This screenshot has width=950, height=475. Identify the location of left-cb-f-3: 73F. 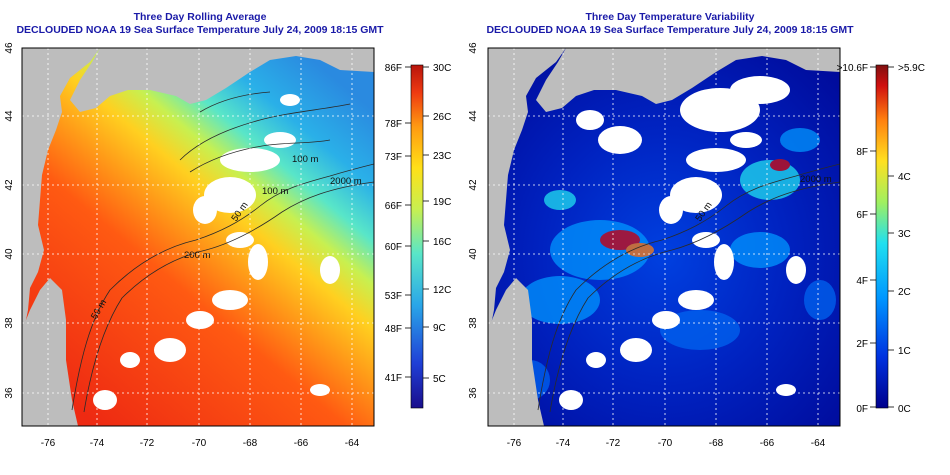
(393, 157).